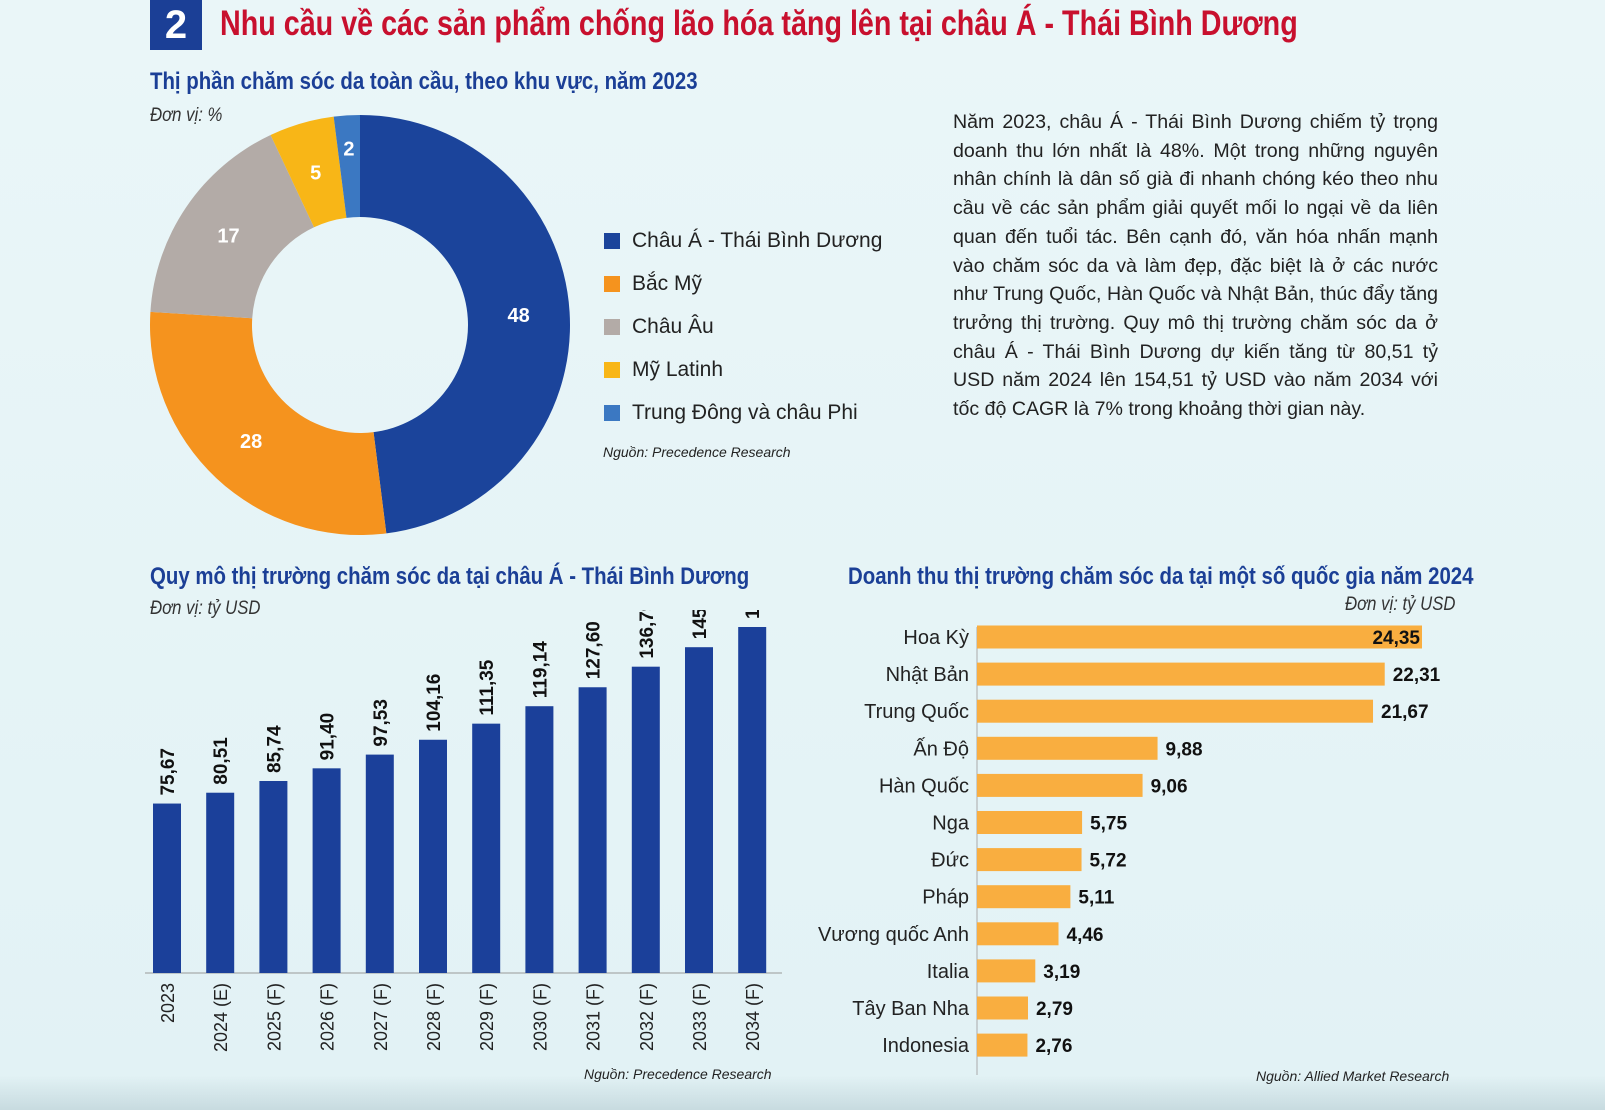 The width and height of the screenshot is (1605, 1110). Describe the element at coordinates (647, 1017) in the screenshot. I see `x-tick-label: 2032 (F)` at that location.